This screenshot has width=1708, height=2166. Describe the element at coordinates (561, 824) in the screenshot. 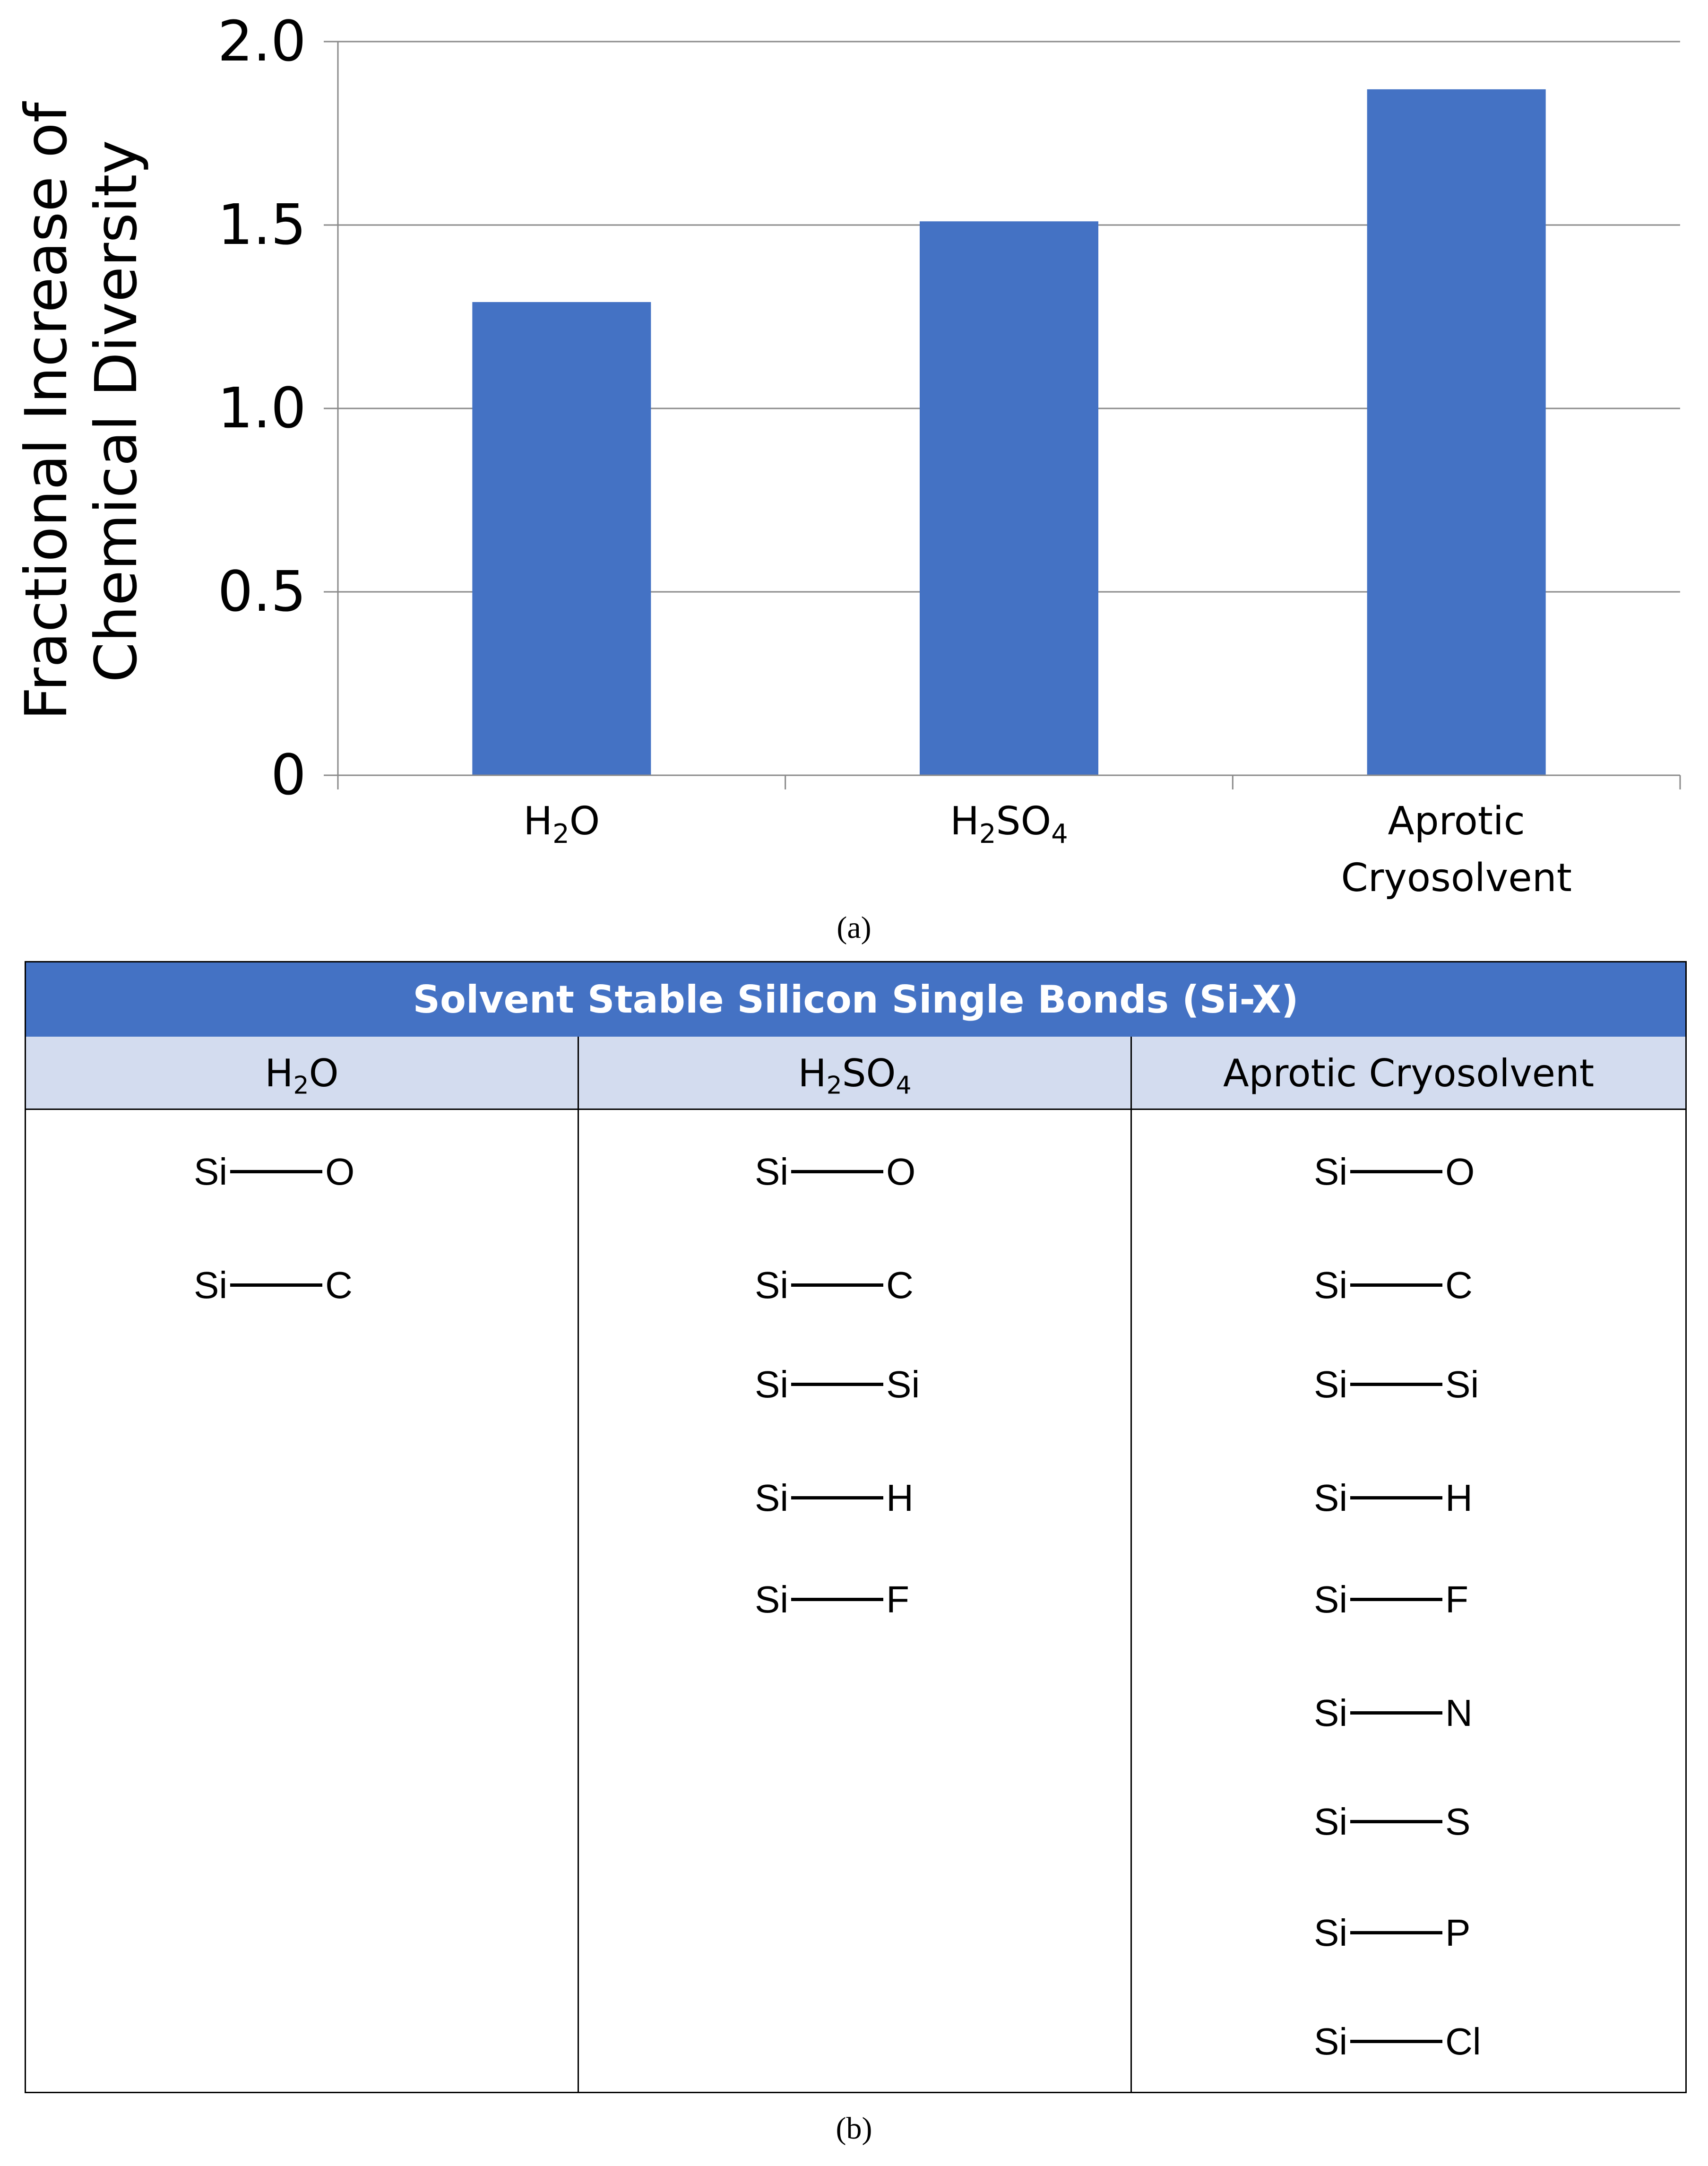

I see `x-tick-label: H2O` at that location.